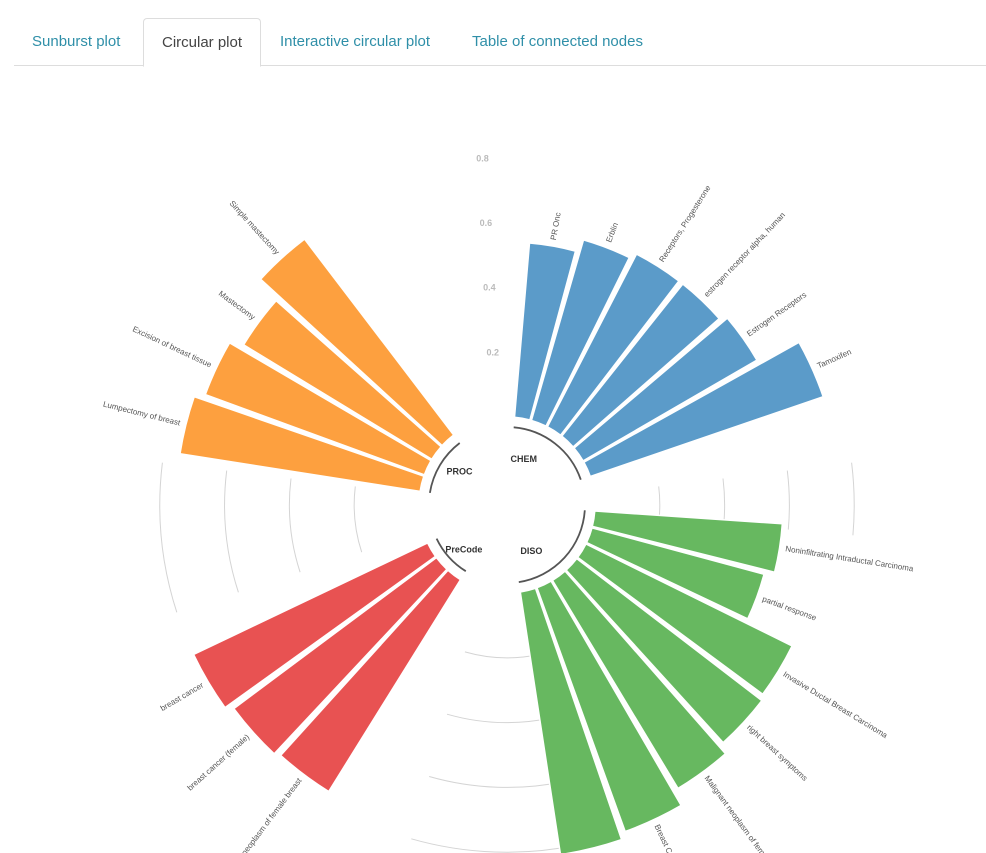  What do you see at coordinates (489, 288) in the screenshot?
I see `axis-tick-label: 0.4` at bounding box center [489, 288].